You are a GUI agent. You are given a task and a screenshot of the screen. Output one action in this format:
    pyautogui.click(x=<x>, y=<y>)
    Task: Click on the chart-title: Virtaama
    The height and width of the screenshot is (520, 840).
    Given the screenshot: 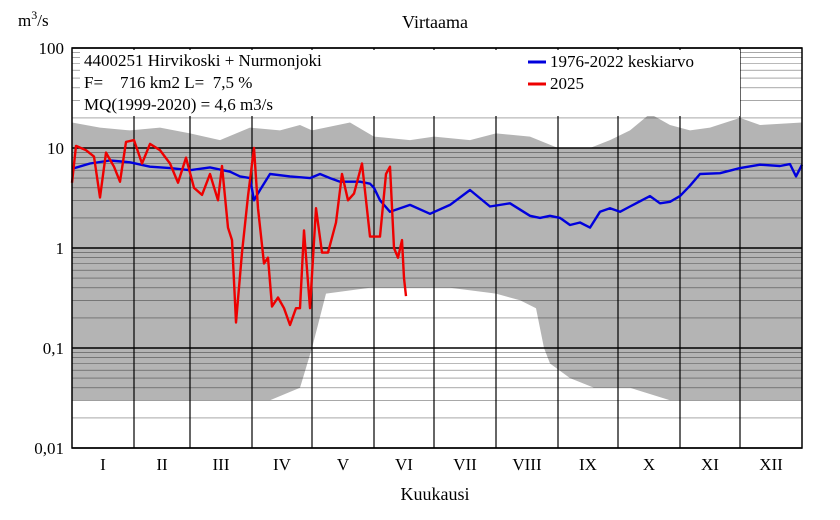 What is the action you would take?
    pyautogui.click(x=435, y=22)
    